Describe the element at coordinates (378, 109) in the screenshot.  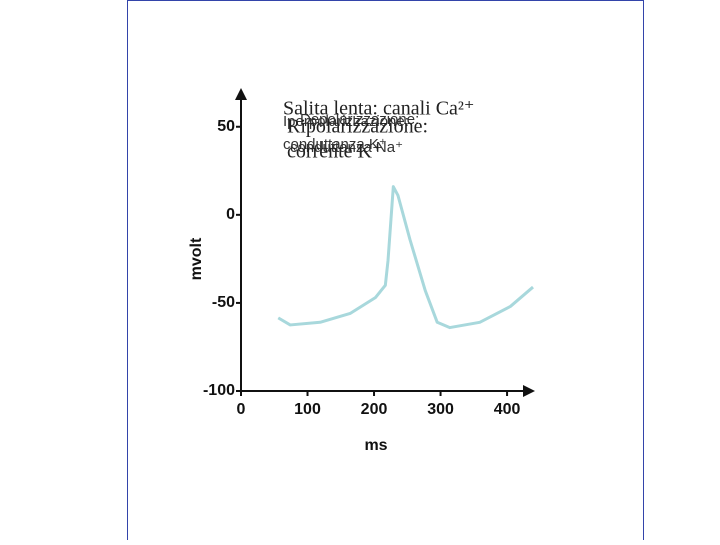
I see `annotation: Salita lenta: canali Ca²⁺` at that location.